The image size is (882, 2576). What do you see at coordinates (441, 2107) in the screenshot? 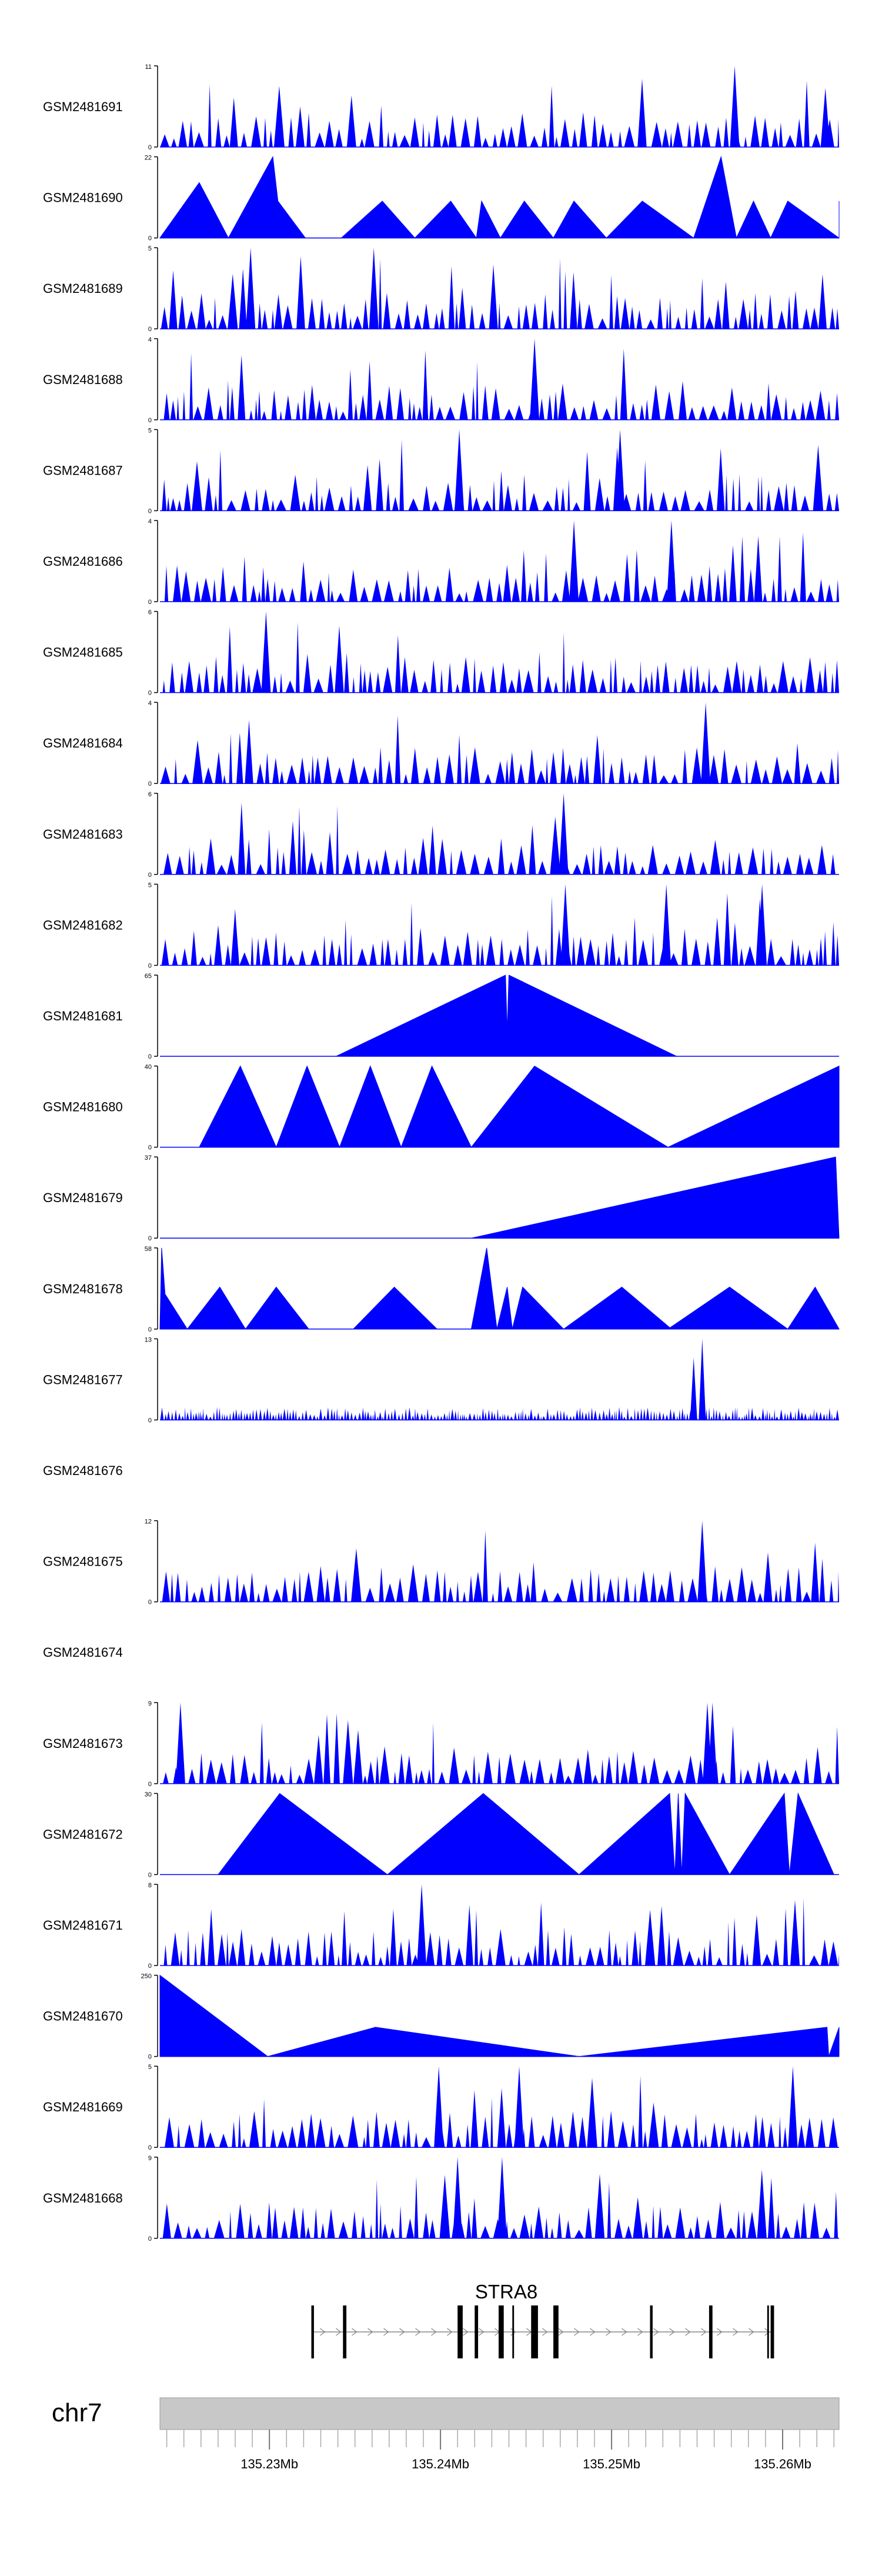
I see `track-GSM2481669: GSM2481669 5 0` at bounding box center [441, 2107].